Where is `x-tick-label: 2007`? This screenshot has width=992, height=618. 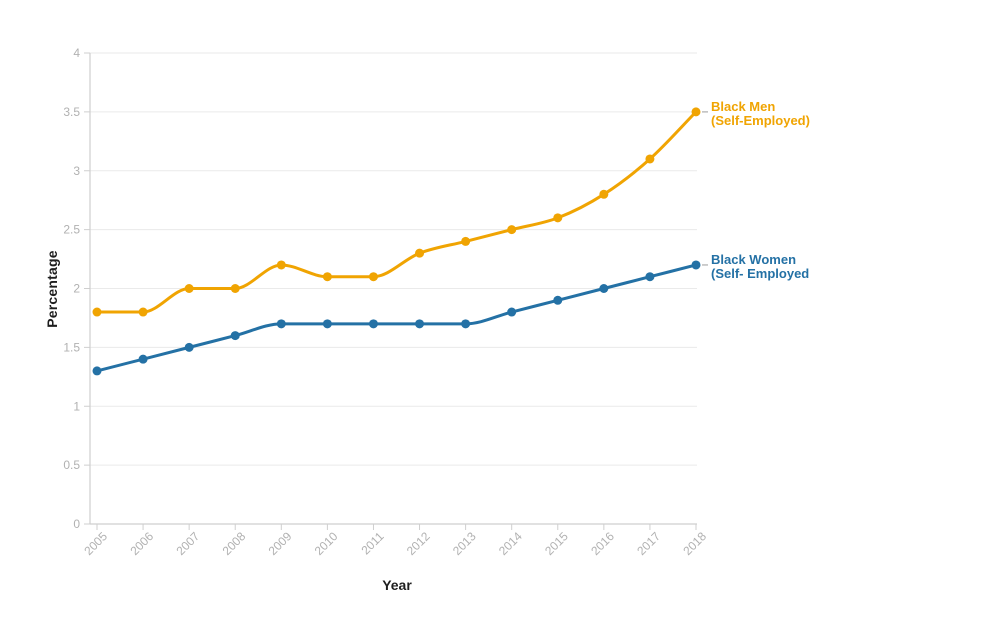 x-tick-label: 2007 is located at coordinates (187, 543).